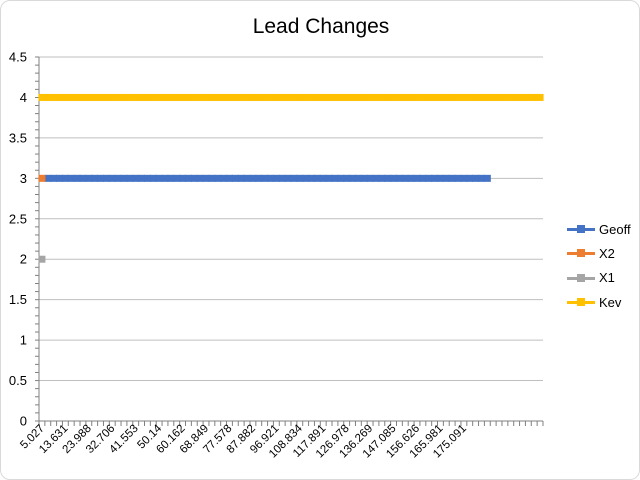 The image size is (640, 480). What do you see at coordinates (599, 265) in the screenshot?
I see `legend: Geoff X2 X1 Kev` at bounding box center [599, 265].